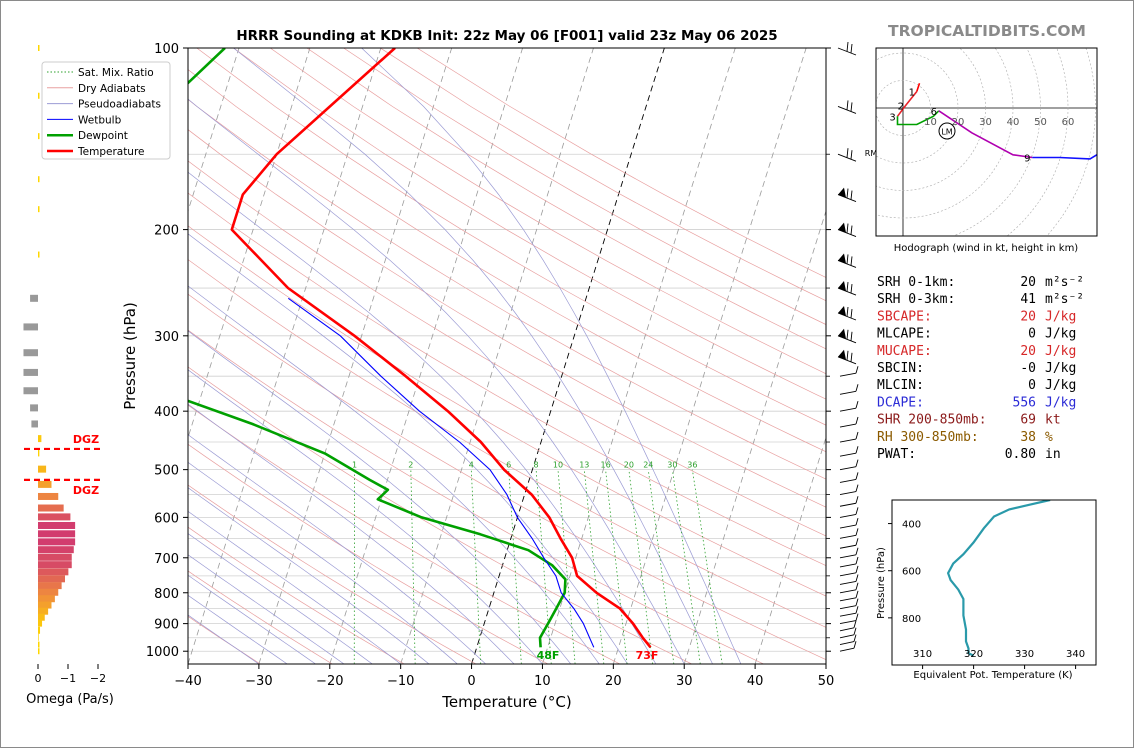 This screenshot has height=748, width=1134. What do you see at coordinates (1068, 122) in the screenshot?
I see `hodograph-ring-label: 60` at bounding box center [1068, 122].